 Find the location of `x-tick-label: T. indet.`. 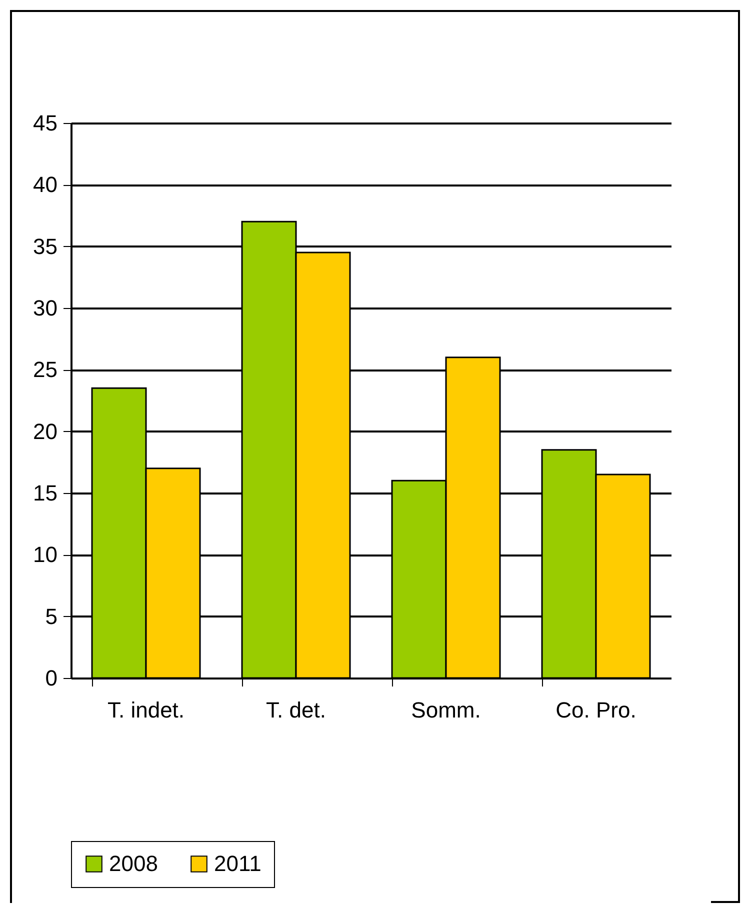

x-tick-label: T. indet. is located at coordinates (146, 710).